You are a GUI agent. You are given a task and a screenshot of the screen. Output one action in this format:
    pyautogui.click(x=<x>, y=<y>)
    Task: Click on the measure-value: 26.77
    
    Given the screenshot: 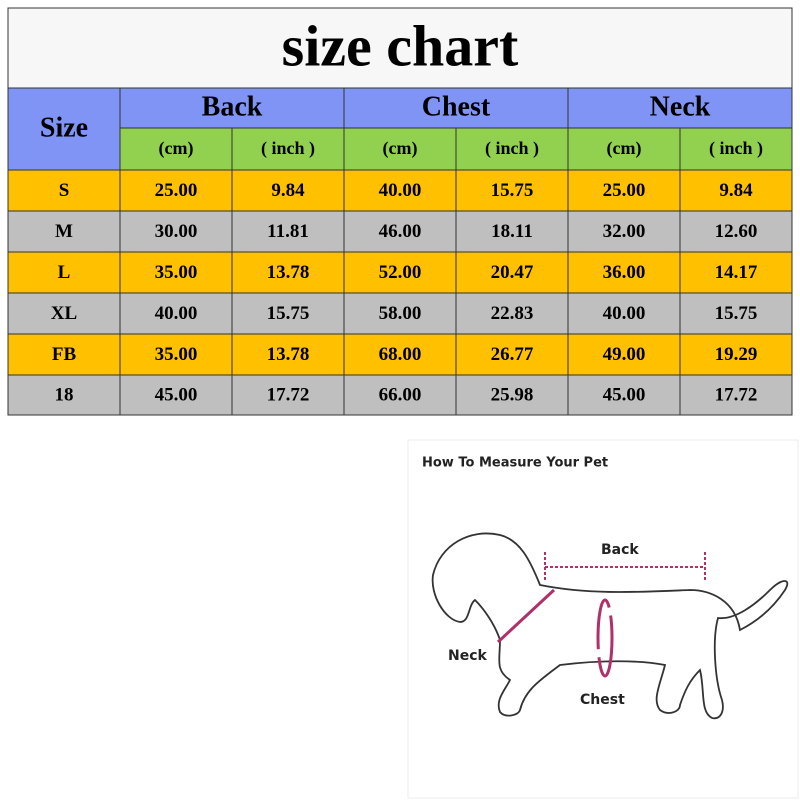 What is the action you would take?
    pyautogui.click(x=512, y=354)
    